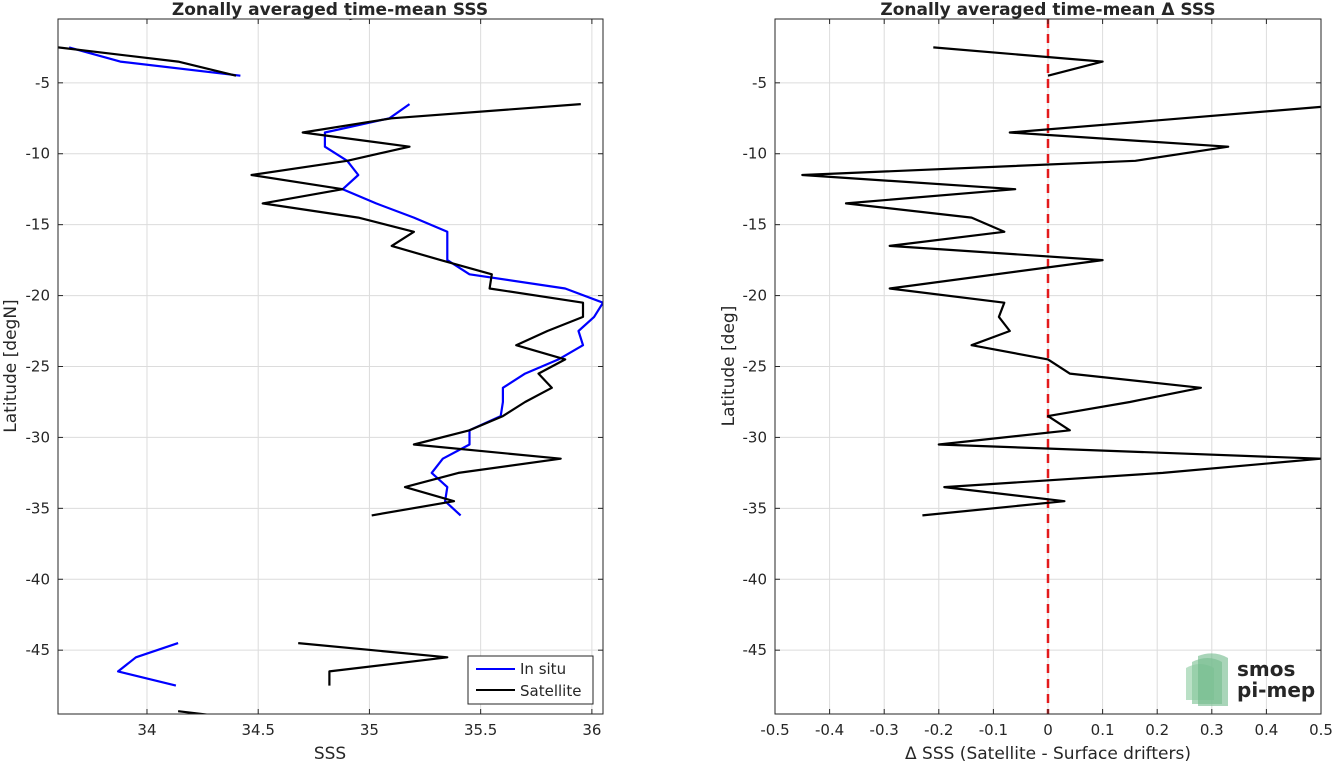  Describe the element at coordinates (1276, 690) in the screenshot. I see `logo-text-pi-mep: pi-mep` at that location.